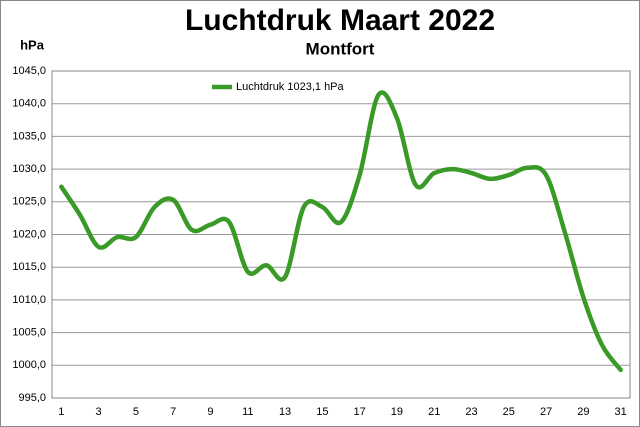 The height and width of the screenshot is (427, 640). Describe the element at coordinates (210, 412) in the screenshot. I see `x-tick-label: 9` at that location.